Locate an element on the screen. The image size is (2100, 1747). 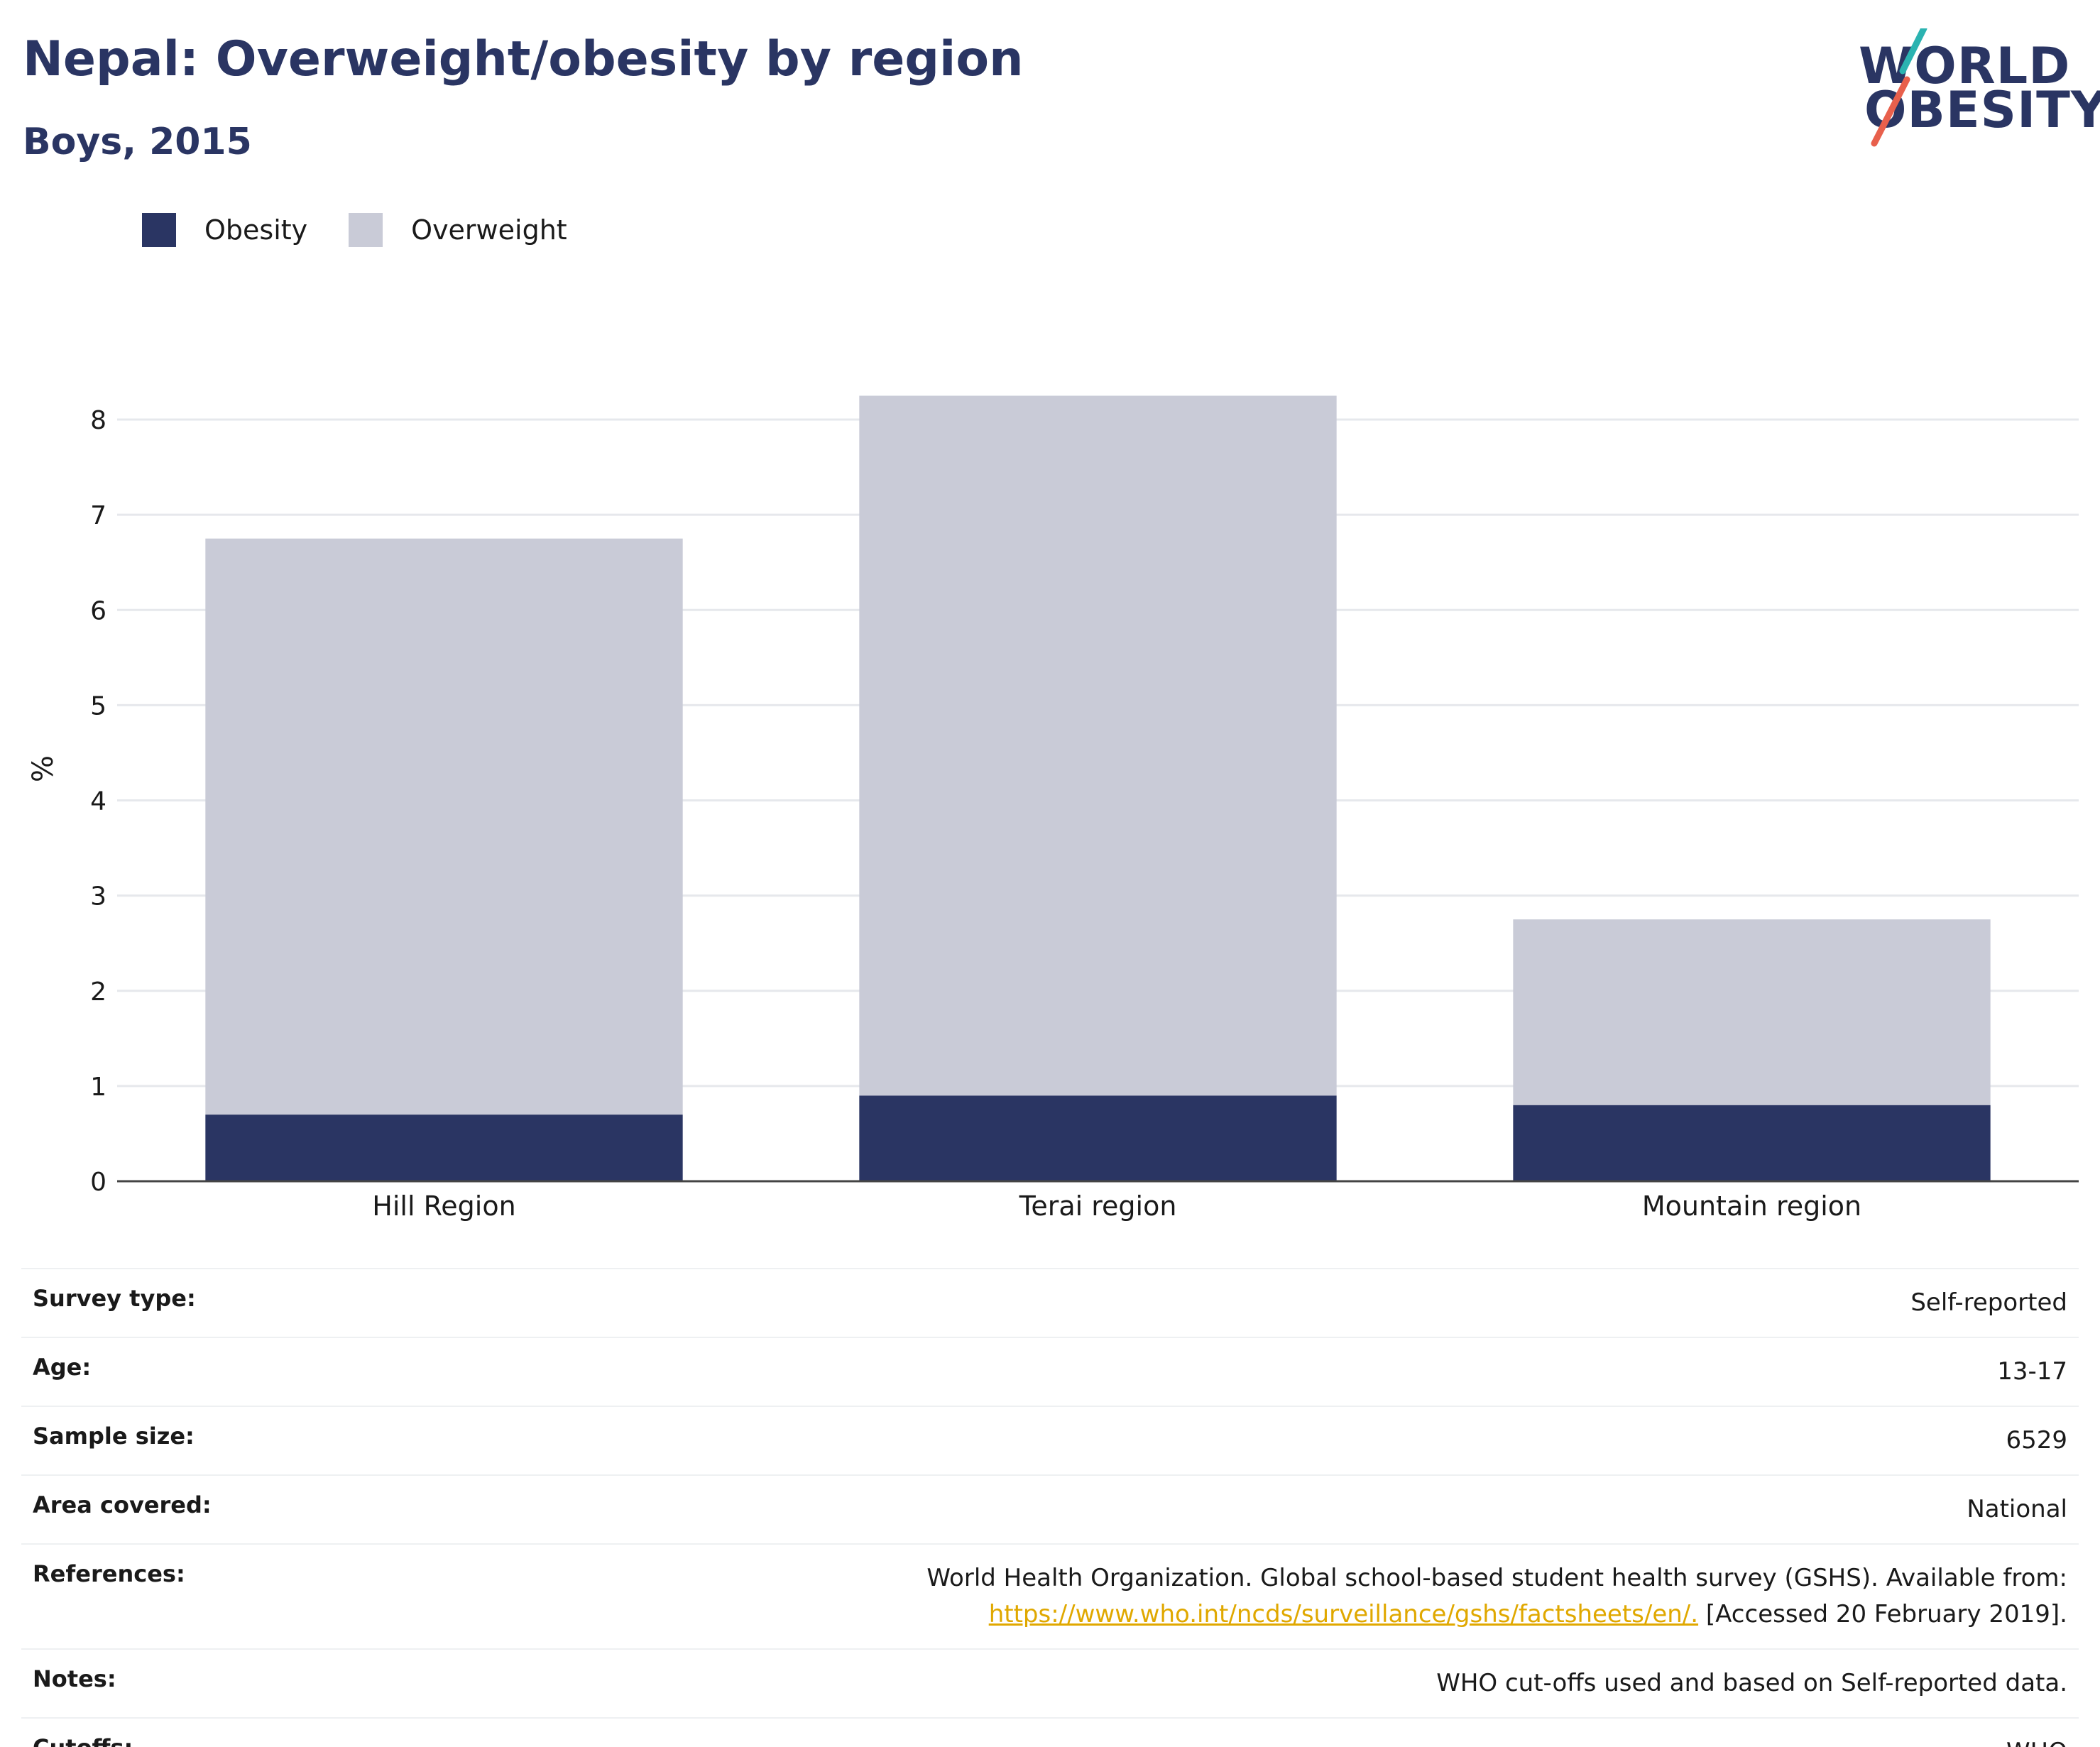
y-tick-label: 1 is located at coordinates (98, 1087).